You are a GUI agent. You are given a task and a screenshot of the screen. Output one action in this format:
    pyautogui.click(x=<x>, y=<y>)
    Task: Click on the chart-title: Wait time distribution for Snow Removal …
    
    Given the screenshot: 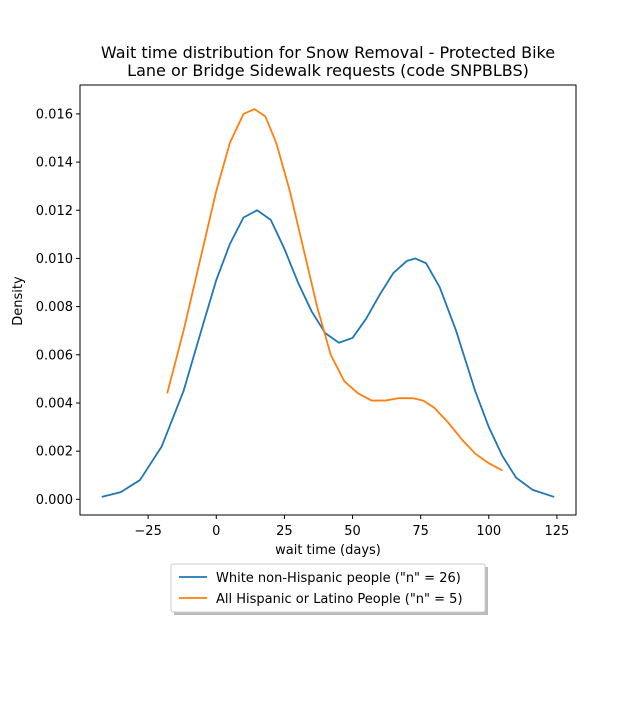 What is the action you would take?
    pyautogui.click(x=328, y=61)
    